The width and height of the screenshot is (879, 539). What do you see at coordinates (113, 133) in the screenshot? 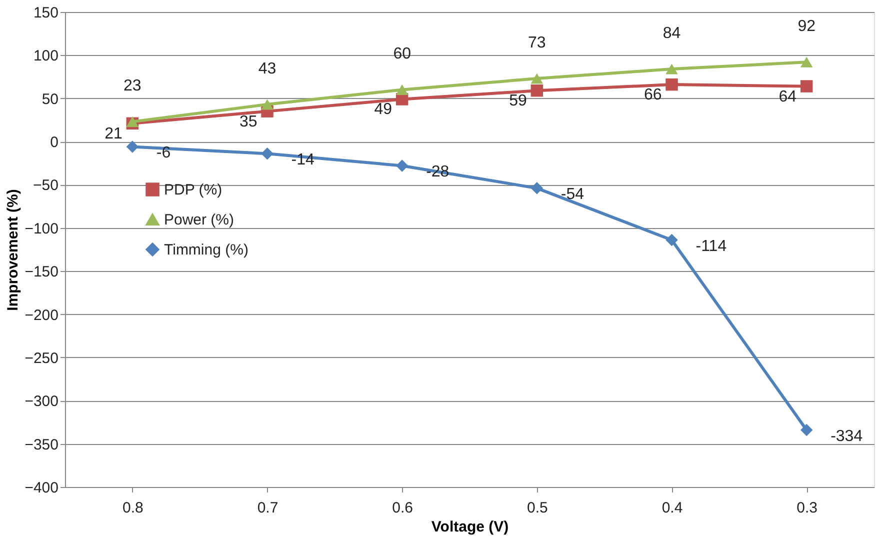
I see `data-label: 21` at bounding box center [113, 133].